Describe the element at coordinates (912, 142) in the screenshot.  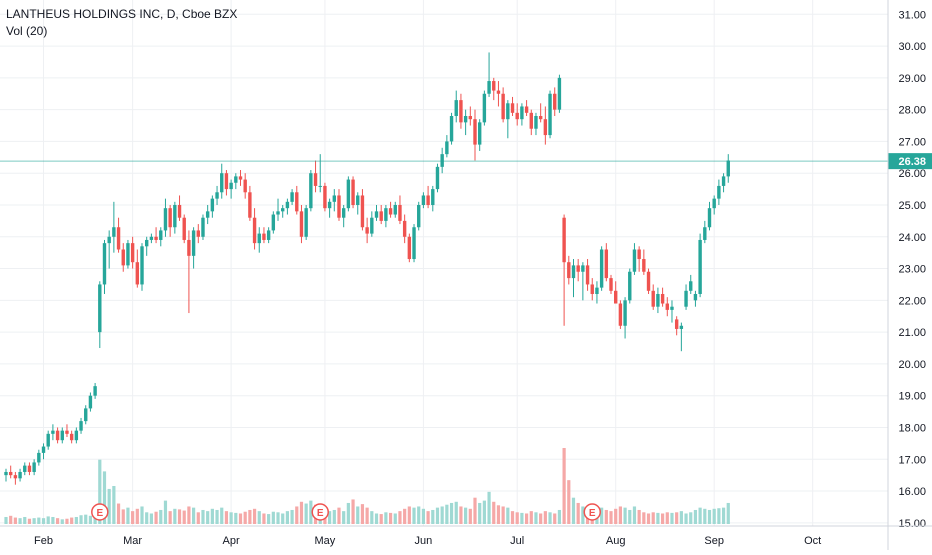
I see `y-tick-label: 27.00` at that location.